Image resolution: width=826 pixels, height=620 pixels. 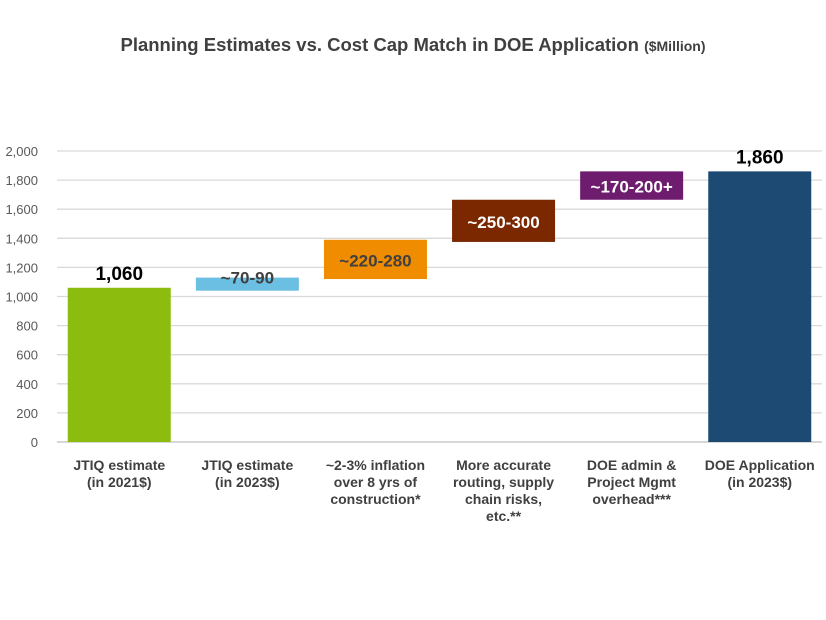 I want to click on data-label: ~170-200+, so click(x=632, y=187).